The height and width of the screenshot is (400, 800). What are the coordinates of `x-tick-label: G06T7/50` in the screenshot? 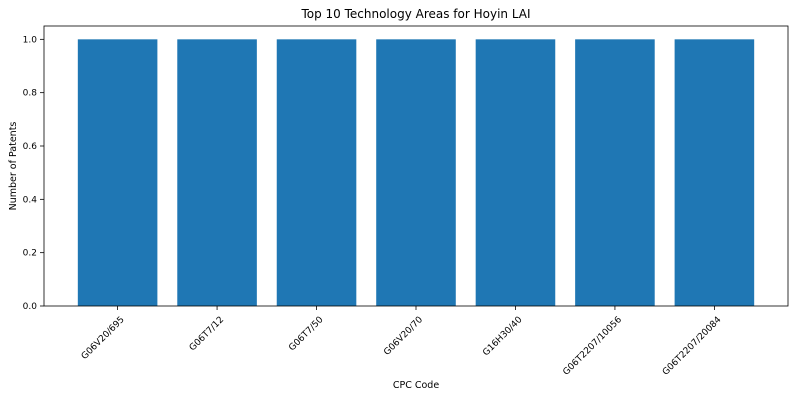 It's located at (306, 334).